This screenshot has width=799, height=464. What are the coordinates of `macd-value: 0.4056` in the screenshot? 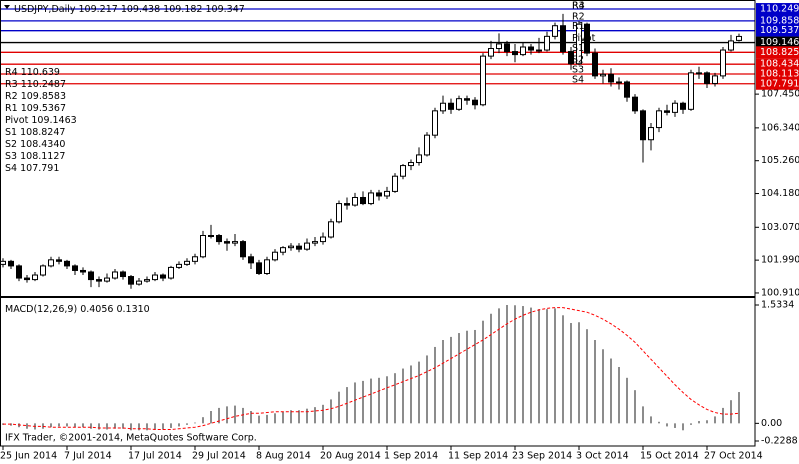 It's located at (96, 309).